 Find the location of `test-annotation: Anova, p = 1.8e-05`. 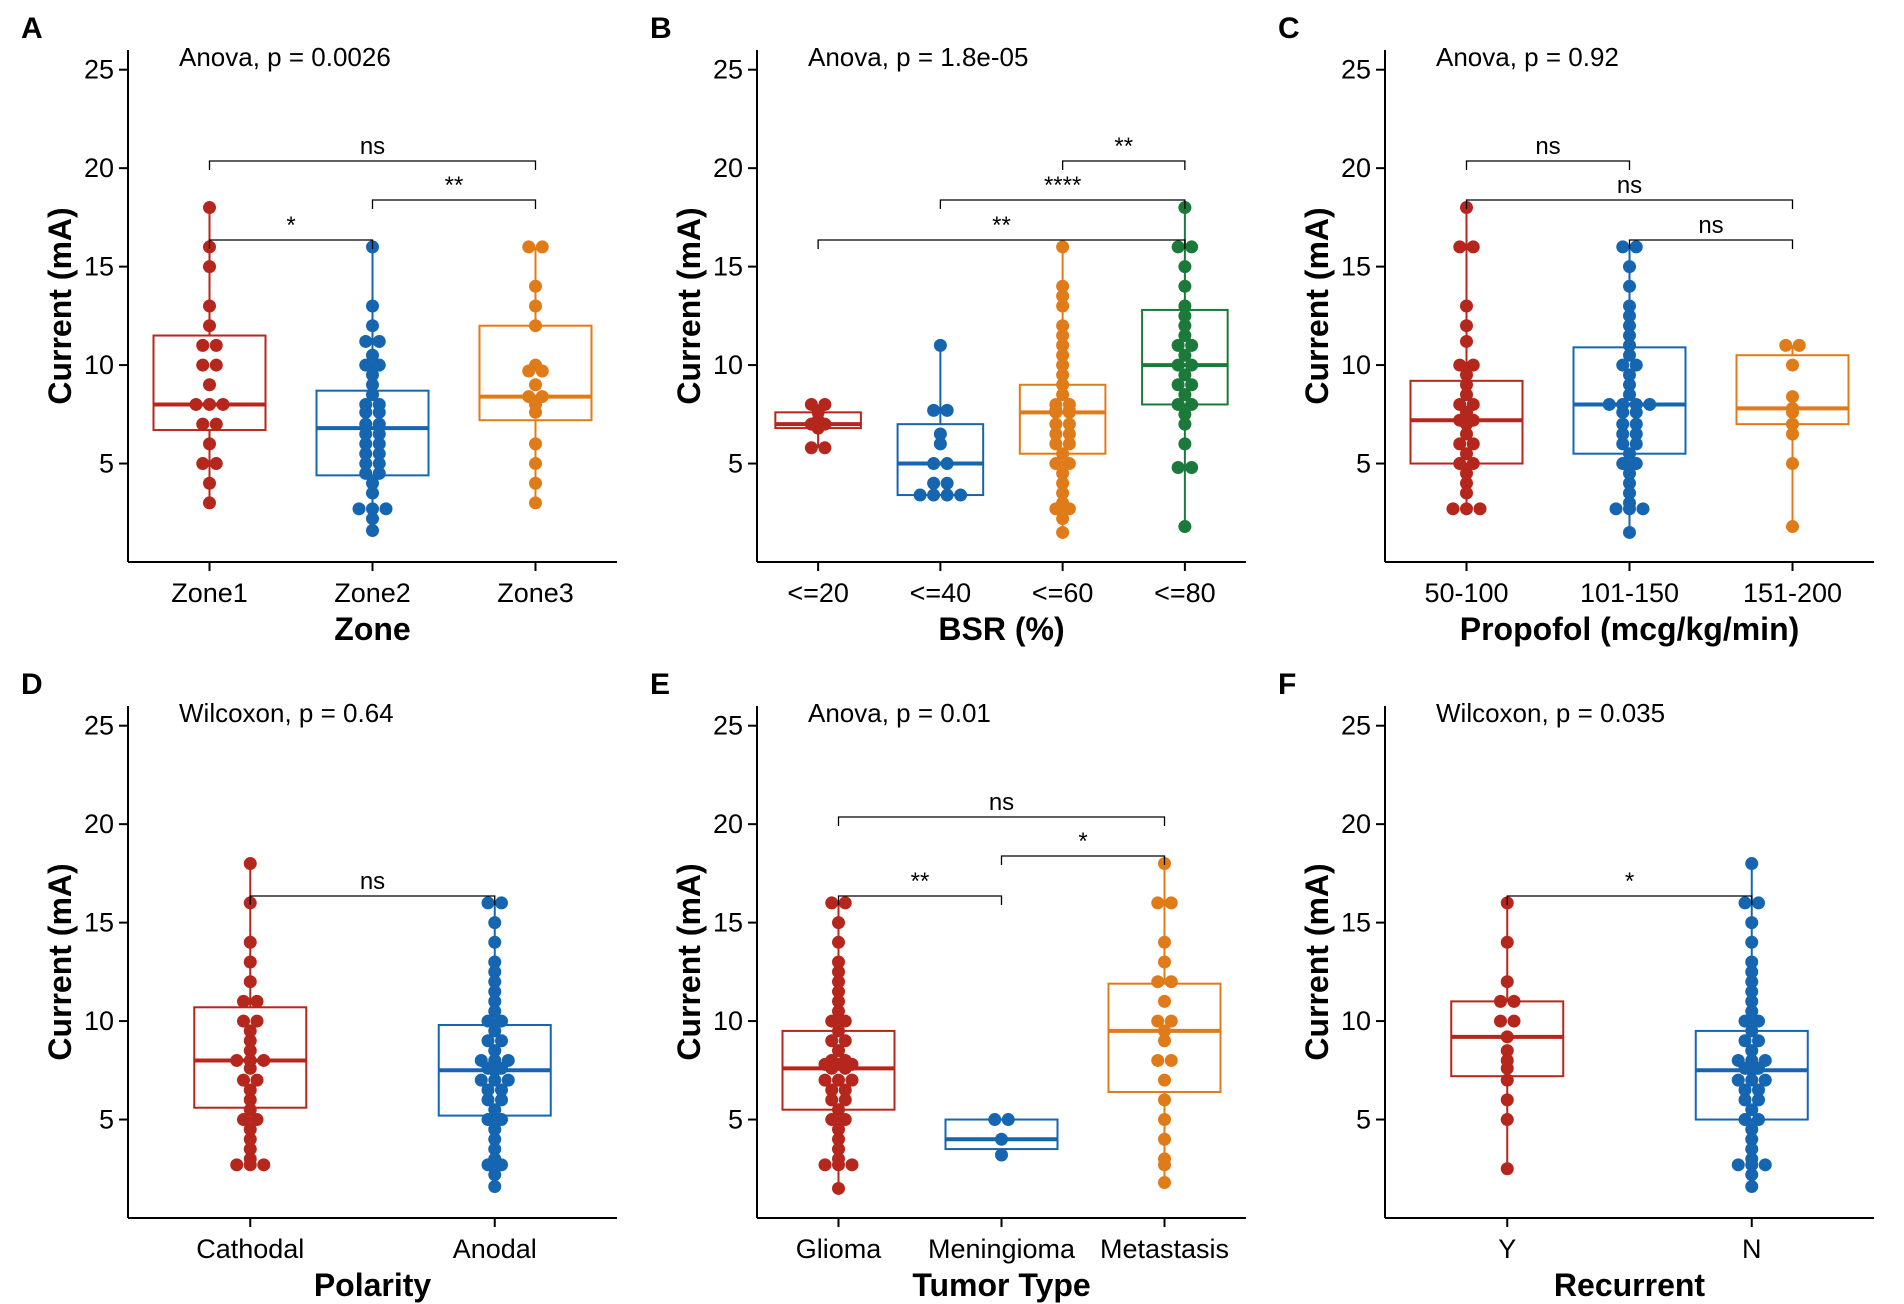

test-annotation: Anova, p = 1.8e-05 is located at coordinates (918, 57).